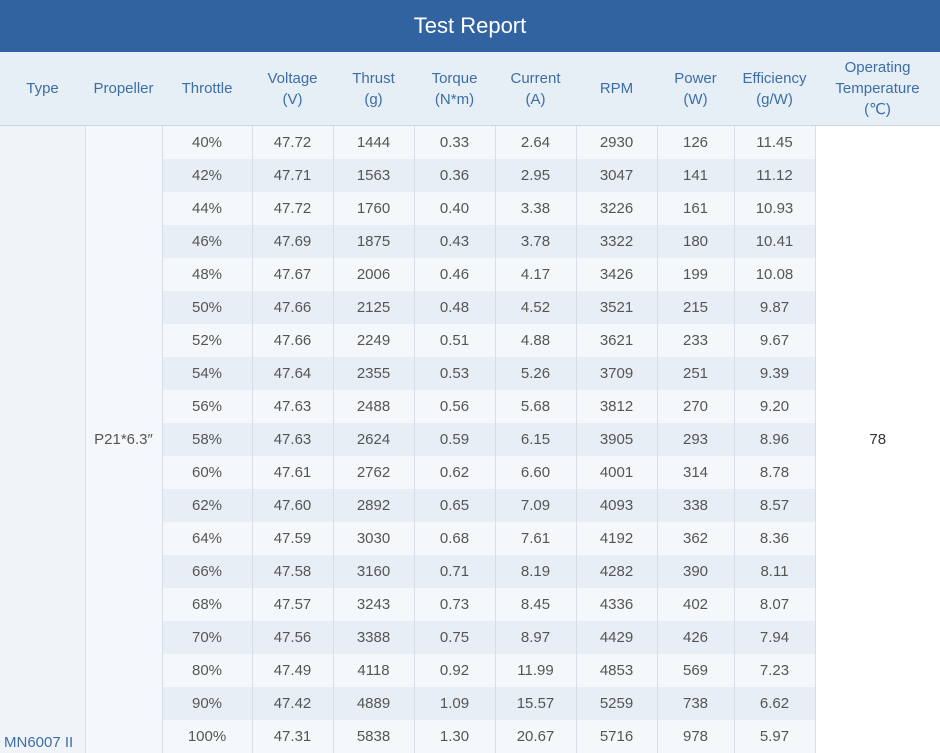 This screenshot has width=940, height=753. Describe the element at coordinates (535, 340) in the screenshot. I see `current-cell: 4.88` at that location.